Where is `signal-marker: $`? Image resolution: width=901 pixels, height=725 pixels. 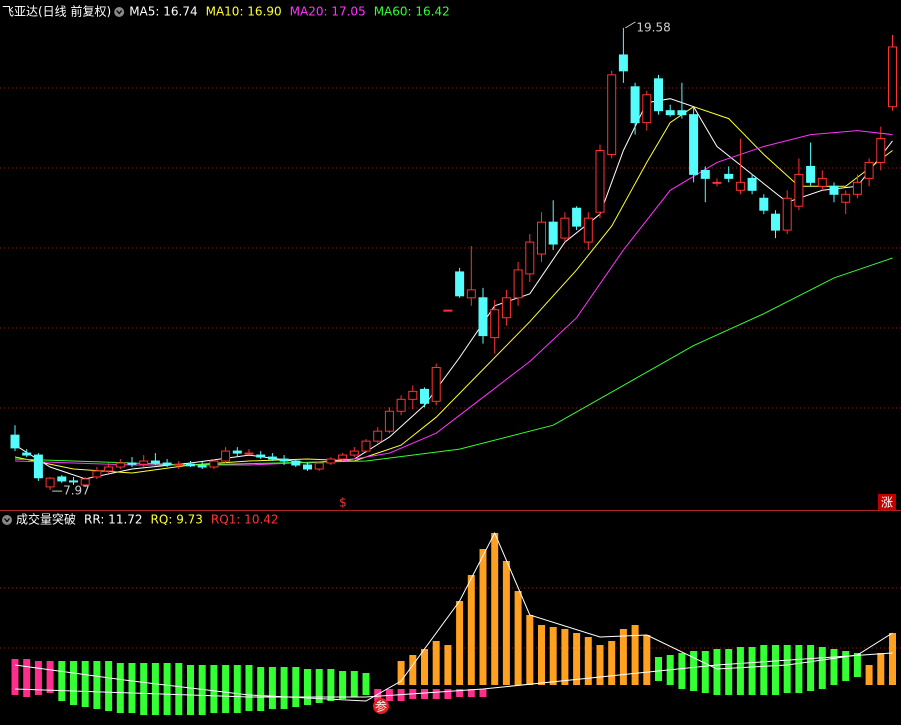
signal-marker: $ is located at coordinates (343, 503).